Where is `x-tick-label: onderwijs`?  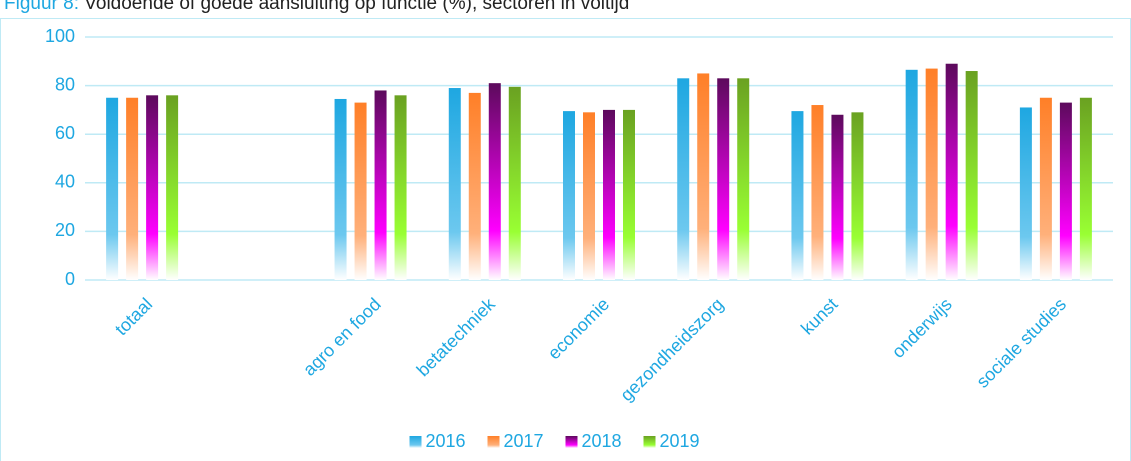
x-tick-label: onderwijs is located at coordinates (922, 328).